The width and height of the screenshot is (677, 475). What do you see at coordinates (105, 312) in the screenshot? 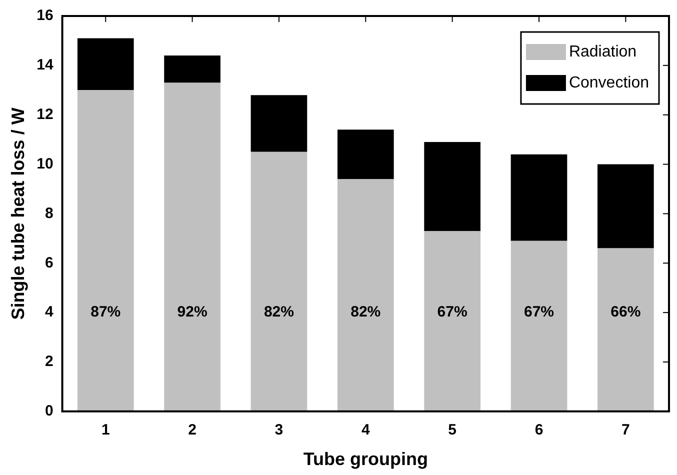
I see `annotation: 87%` at bounding box center [105, 312].